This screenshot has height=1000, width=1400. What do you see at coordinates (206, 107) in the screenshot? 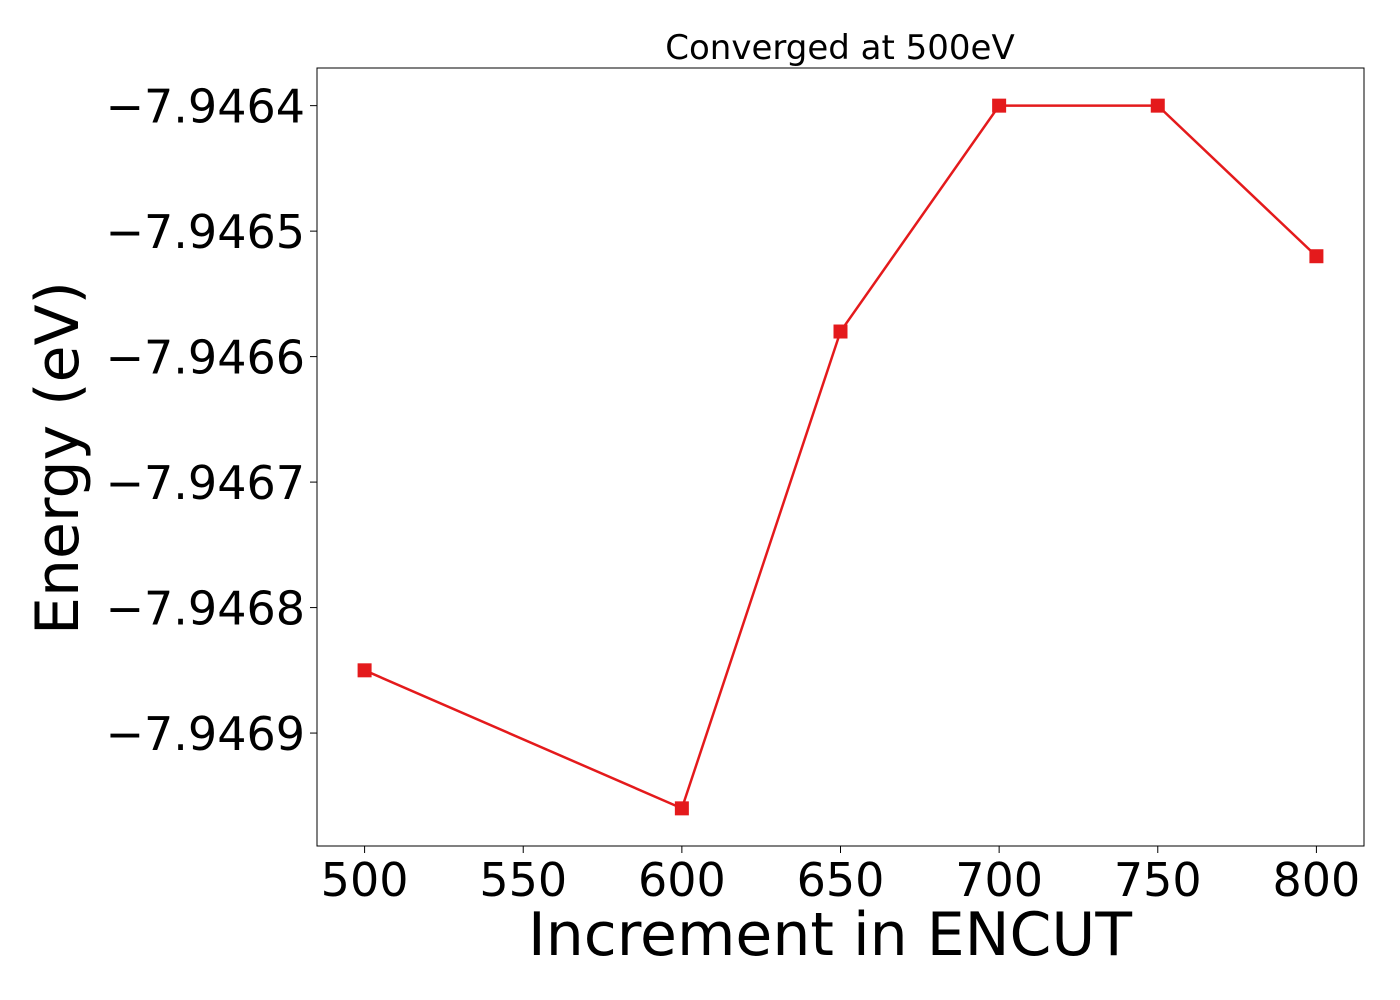
I see `y-tick-label: −7.9464` at bounding box center [206, 107].